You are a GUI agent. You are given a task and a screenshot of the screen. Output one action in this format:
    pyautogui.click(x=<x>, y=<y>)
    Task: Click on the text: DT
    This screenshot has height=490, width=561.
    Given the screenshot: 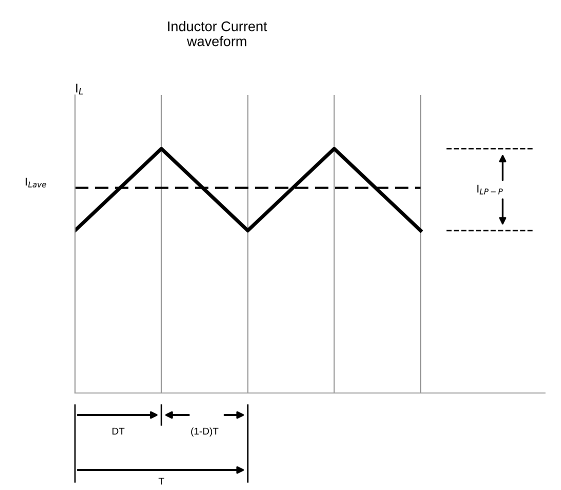 What is the action you would take?
    pyautogui.click(x=118, y=431)
    